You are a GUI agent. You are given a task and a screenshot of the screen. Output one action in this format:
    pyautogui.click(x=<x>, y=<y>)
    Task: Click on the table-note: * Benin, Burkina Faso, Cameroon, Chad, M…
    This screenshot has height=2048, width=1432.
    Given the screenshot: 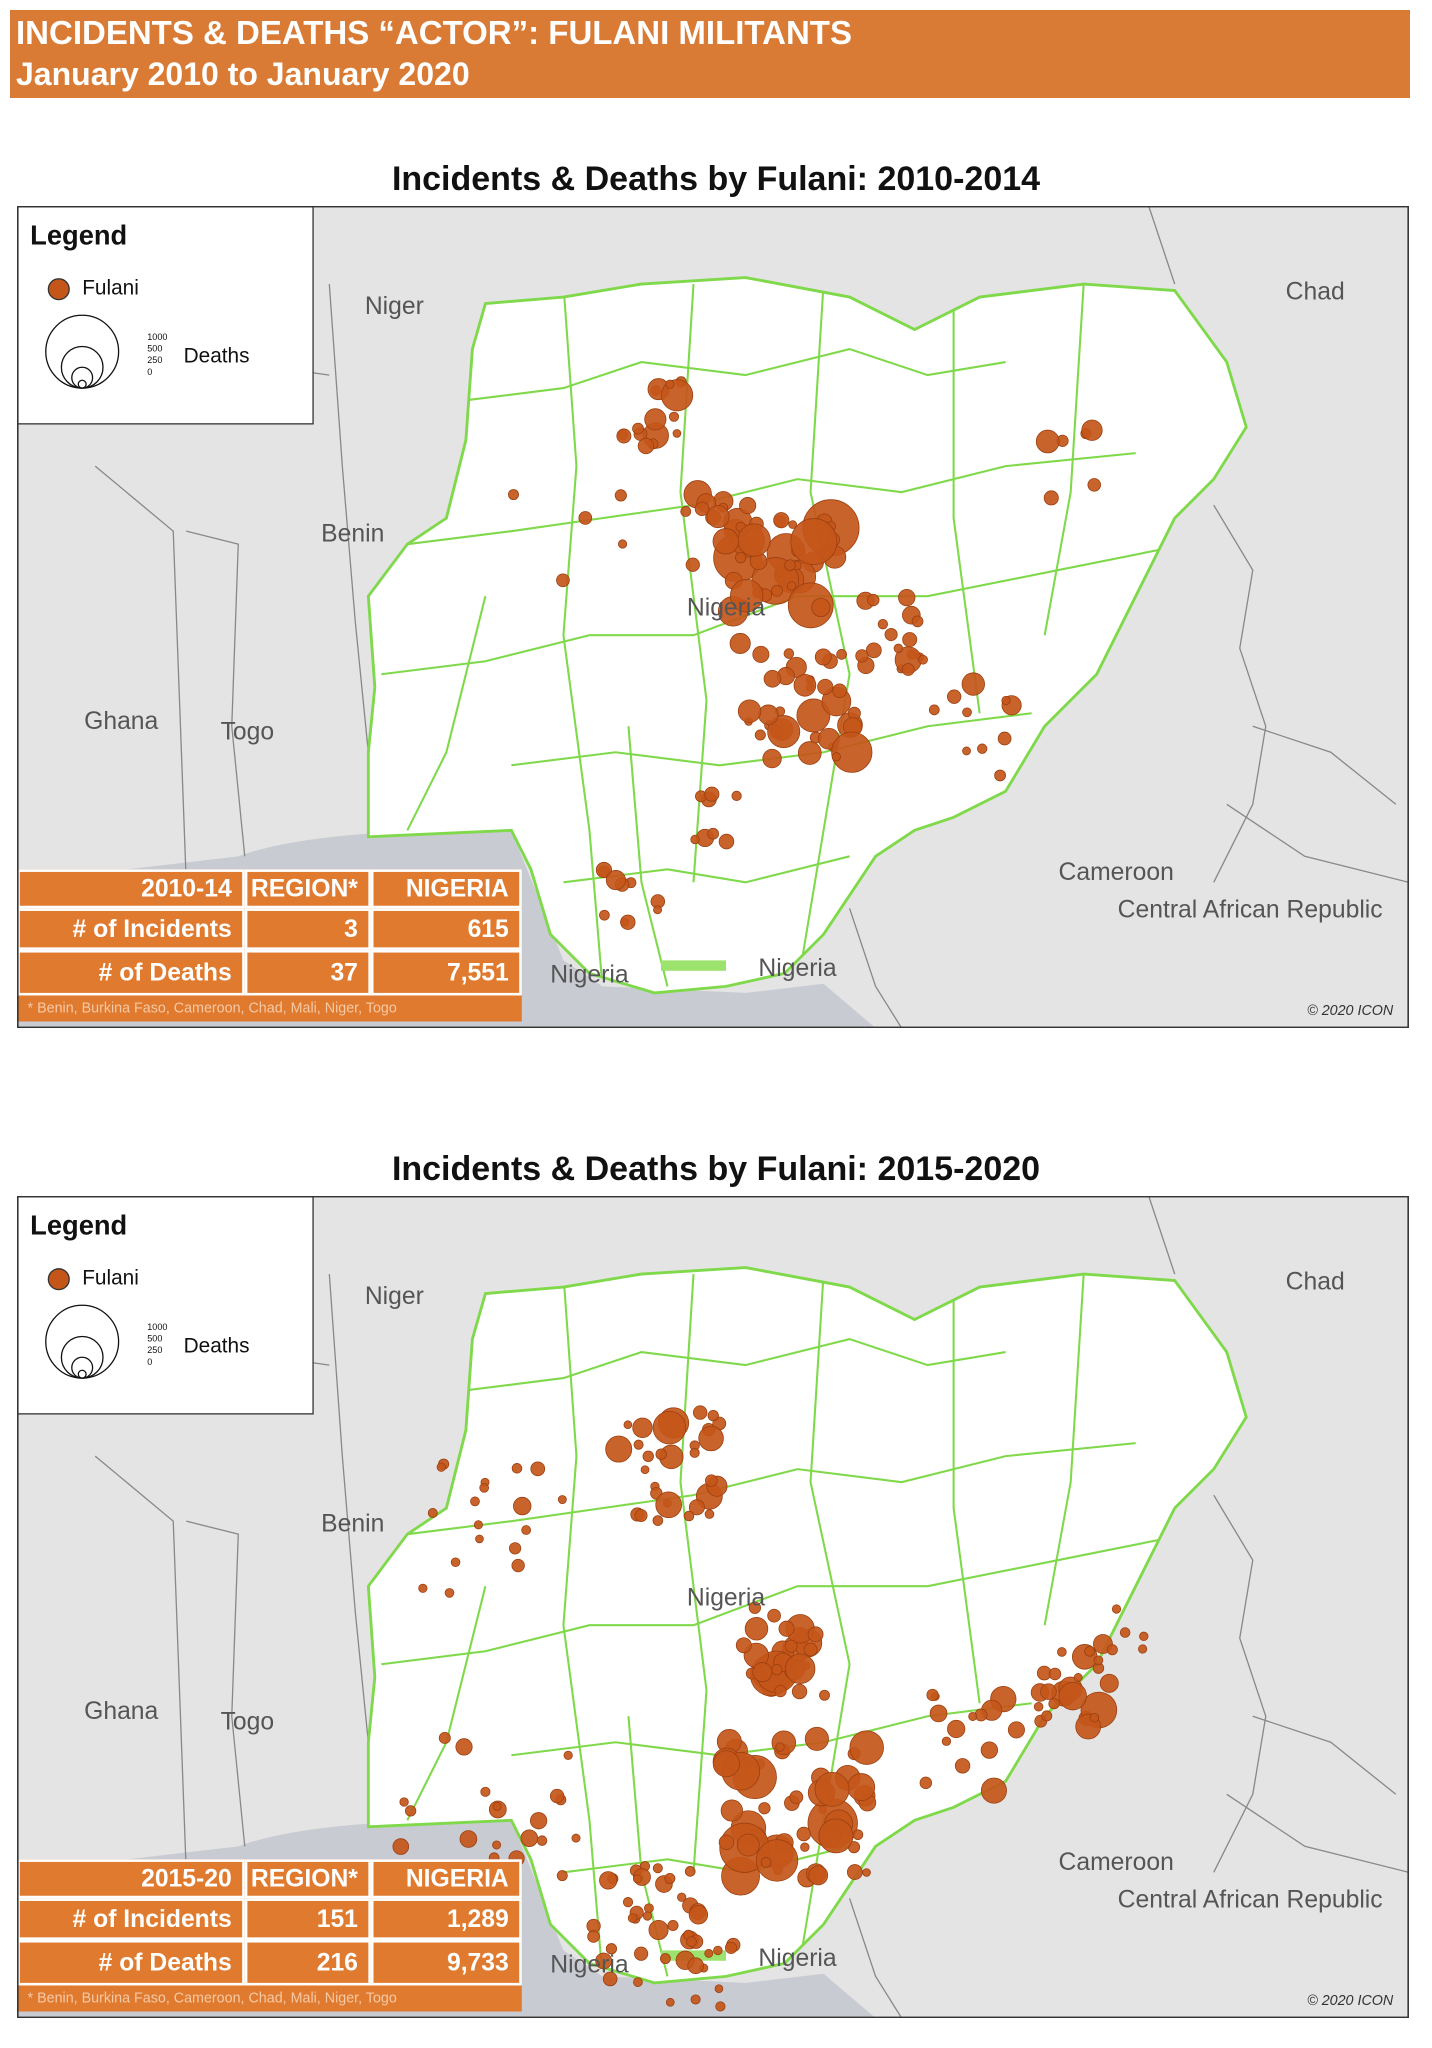 What is the action you would take?
    pyautogui.click(x=212, y=1998)
    